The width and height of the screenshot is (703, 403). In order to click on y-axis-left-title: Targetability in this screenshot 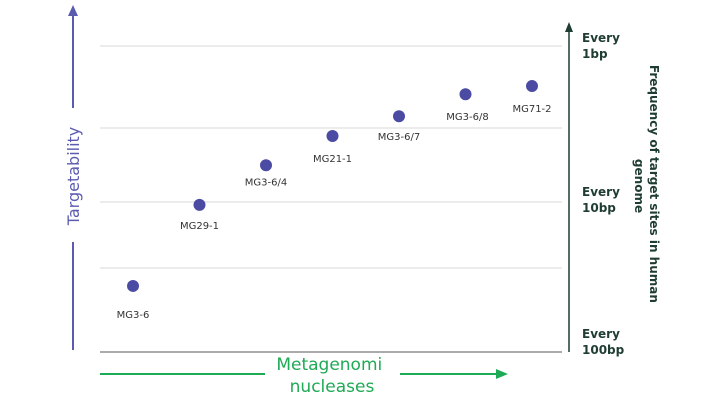, I will do `click(73, 177)`.